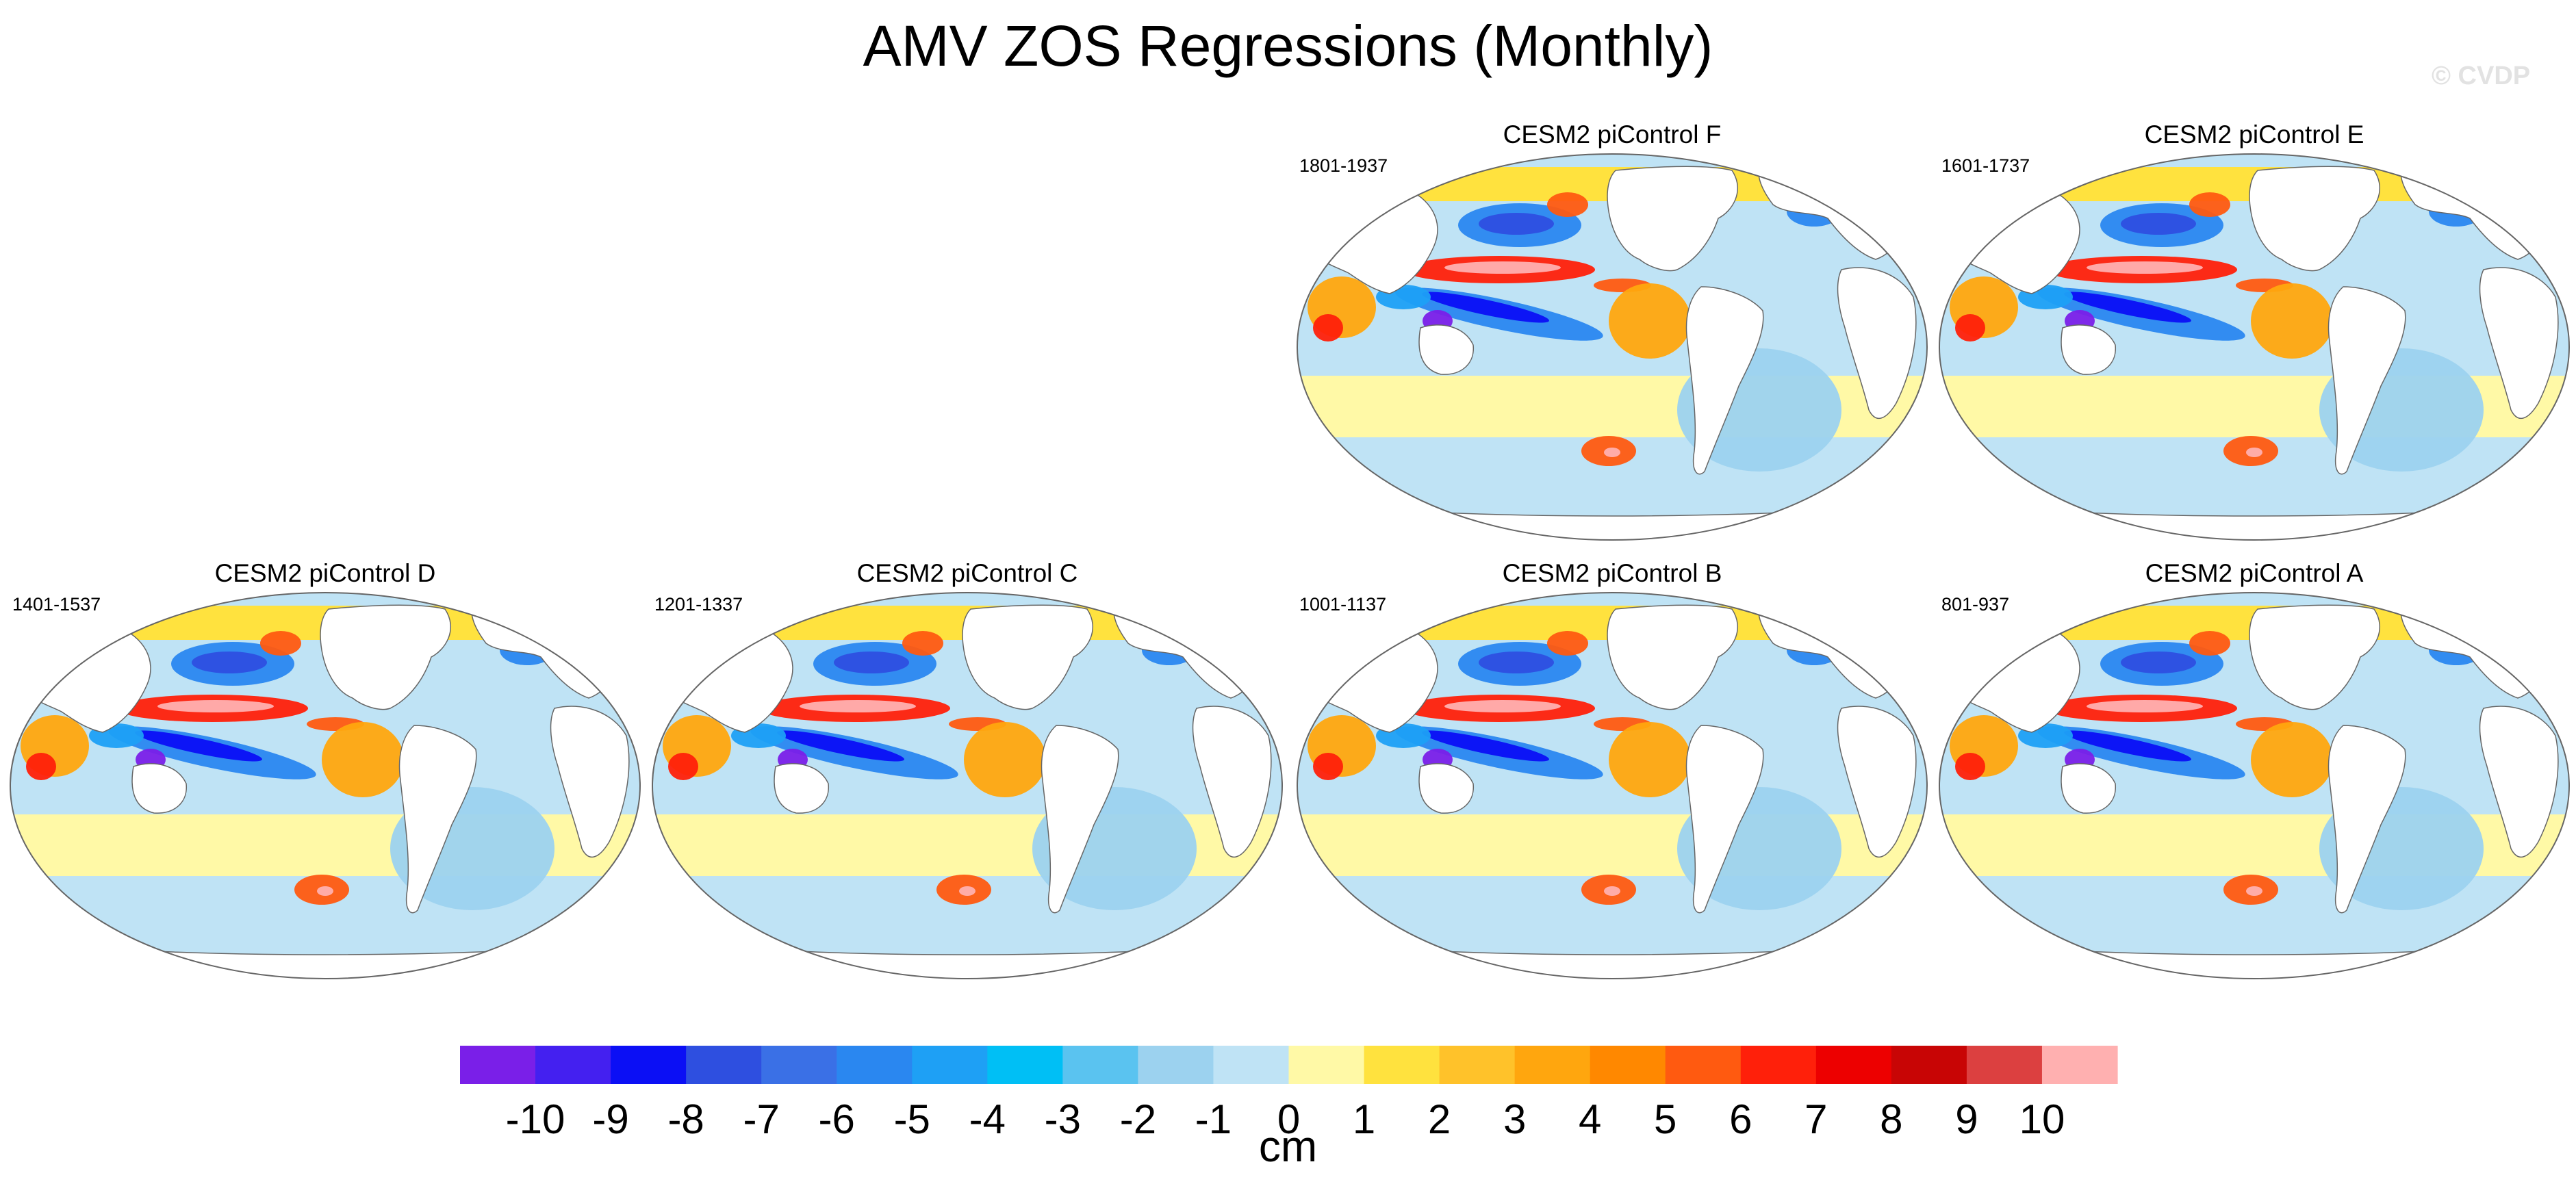  I want to click on panel-years-f: 1801-1937, so click(1343, 165).